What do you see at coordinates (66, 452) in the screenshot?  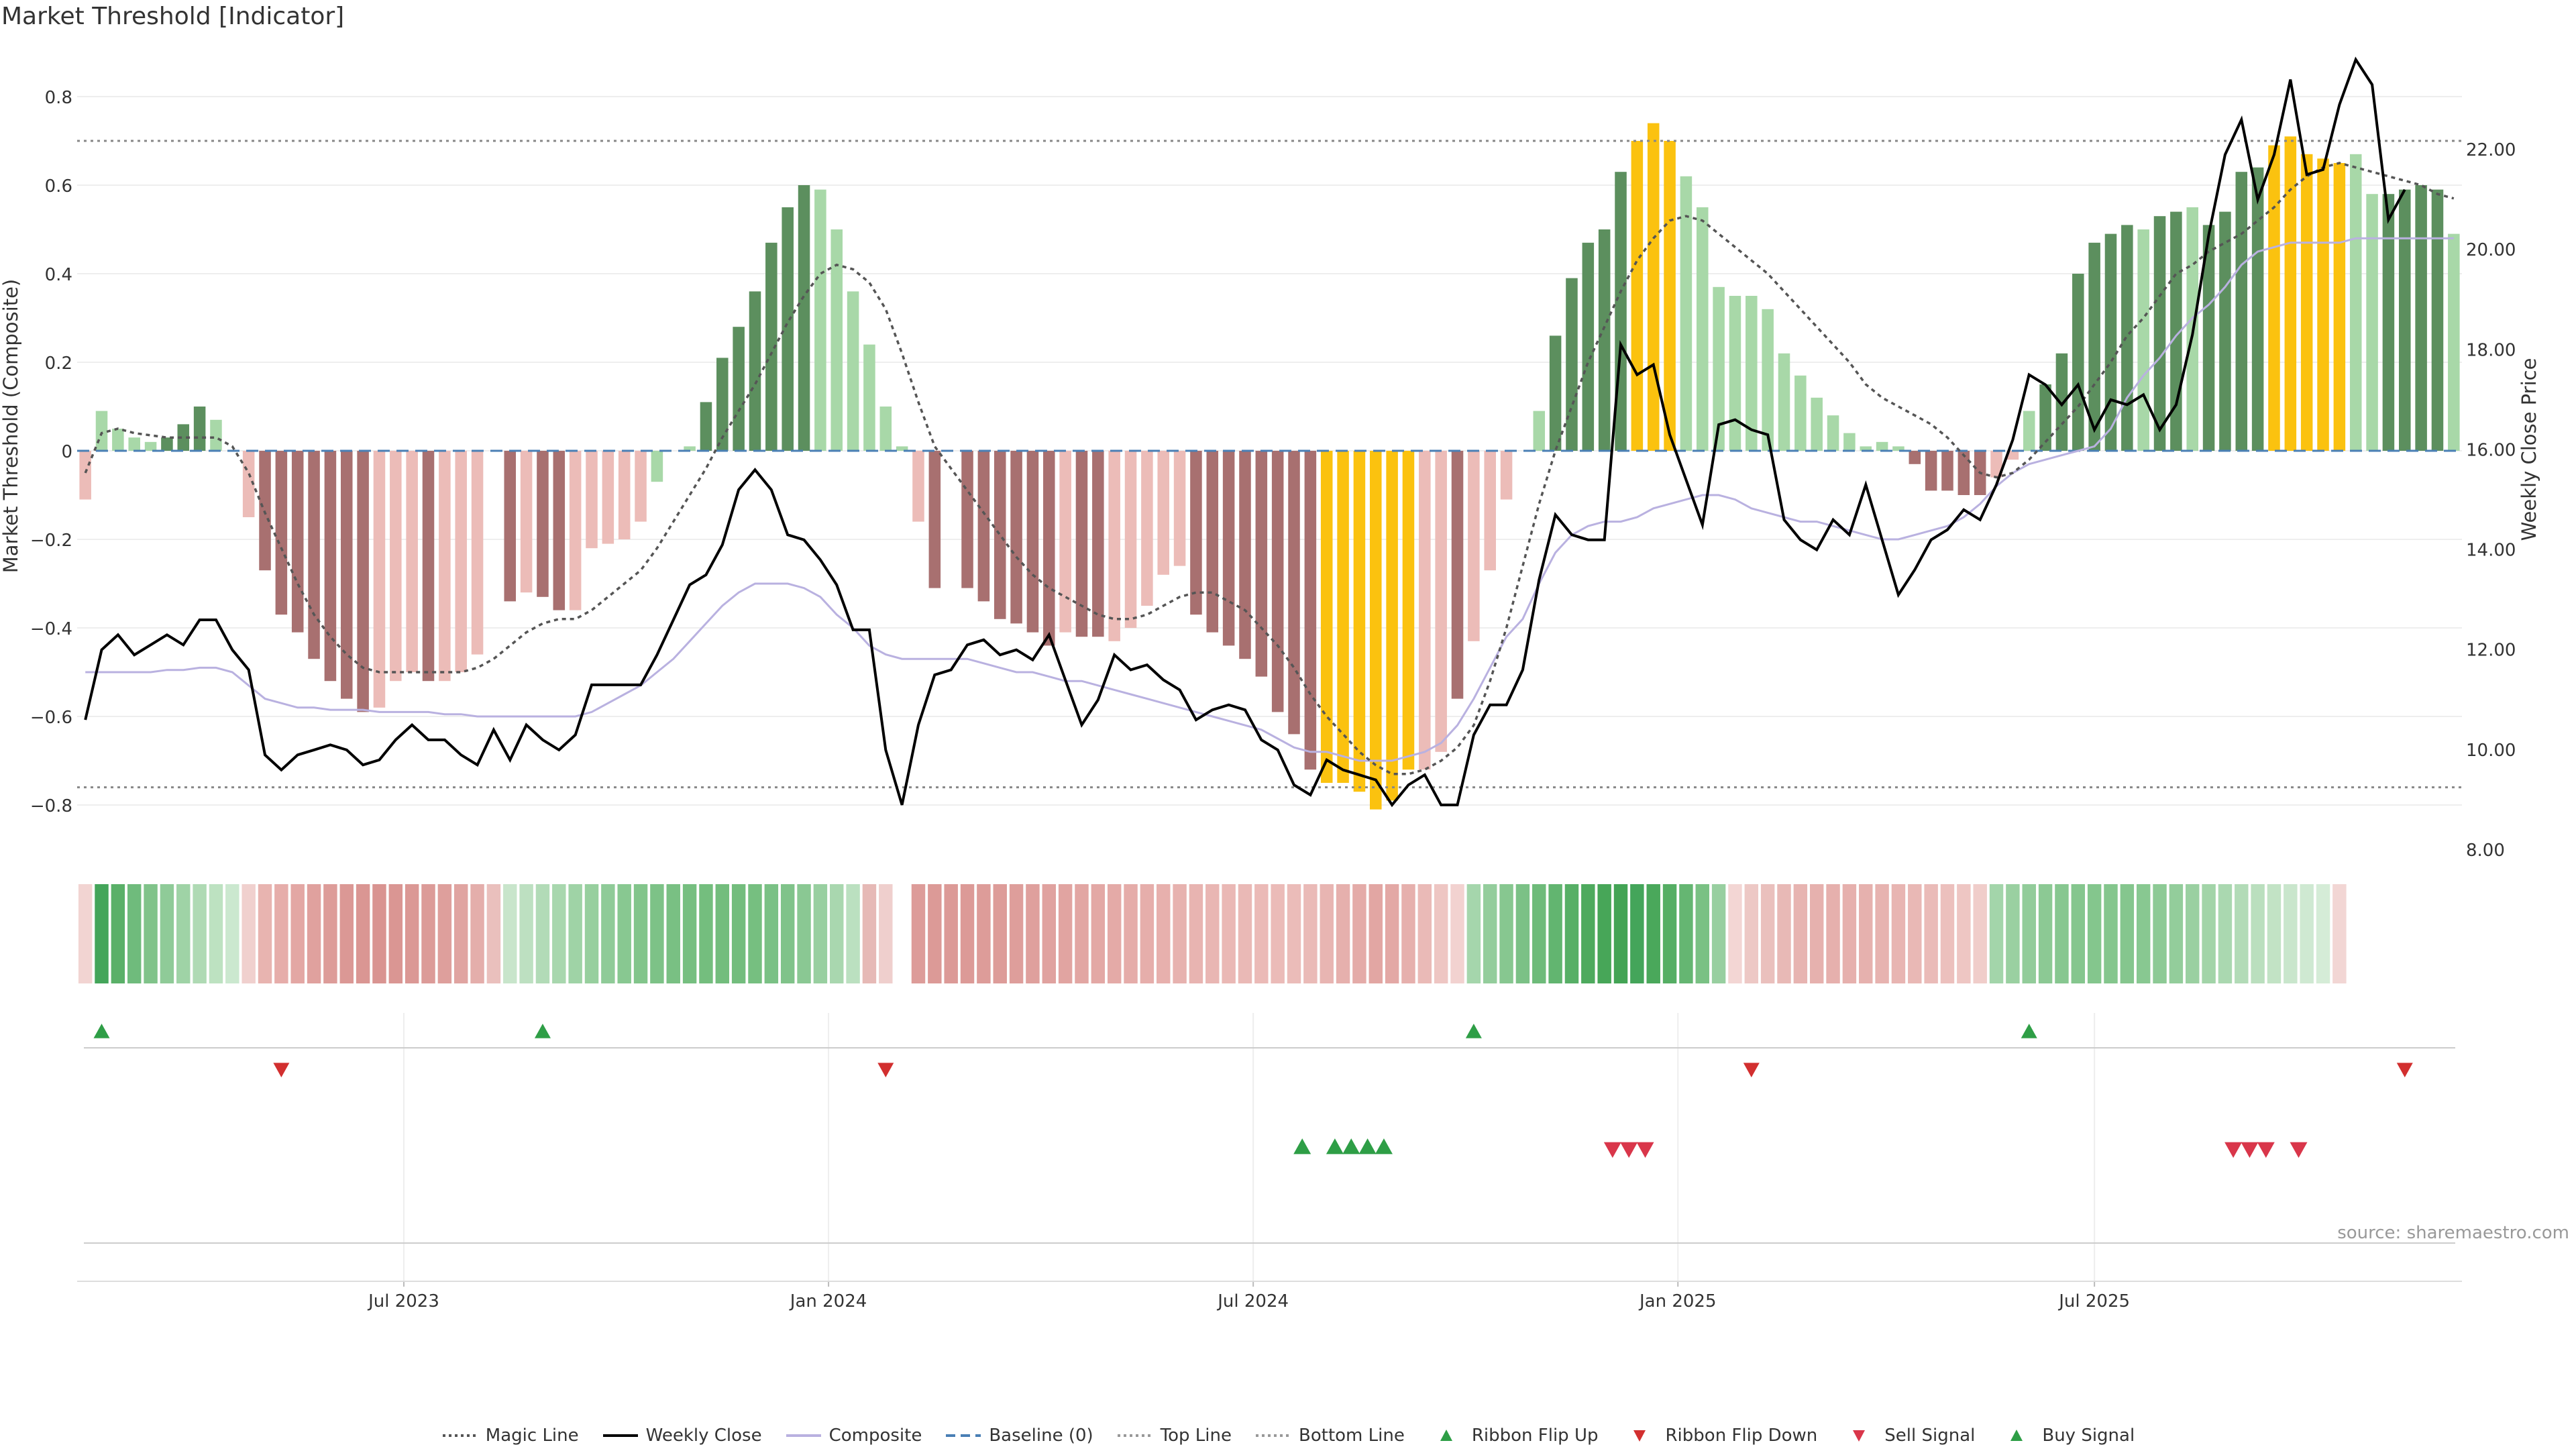 I see `y-left-tick-label: 0` at bounding box center [66, 452].